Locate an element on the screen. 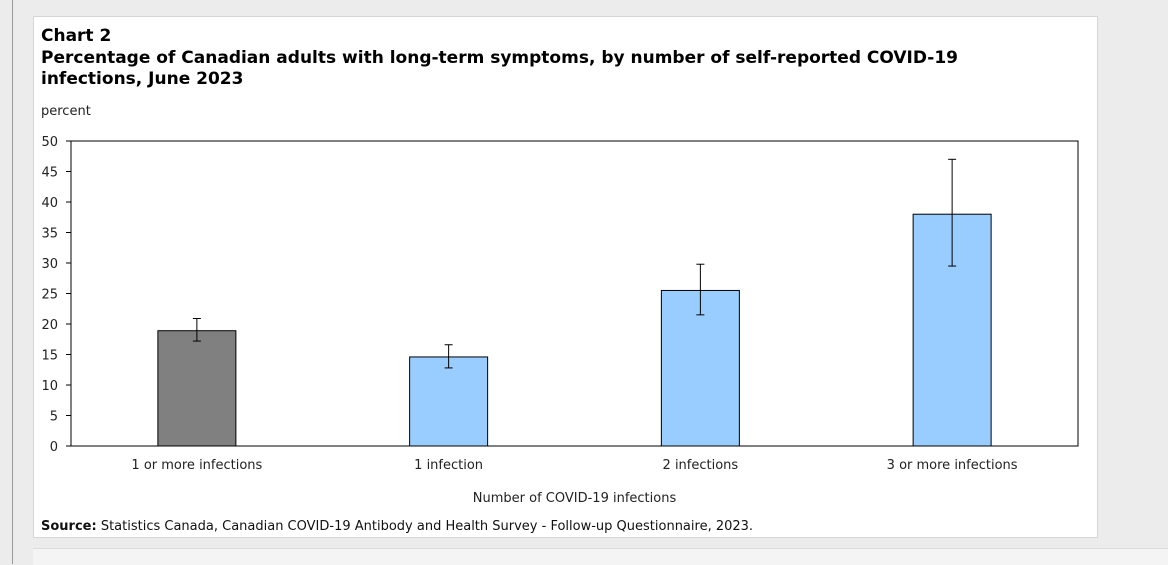  y-tick-label: 40 is located at coordinates (49, 203).